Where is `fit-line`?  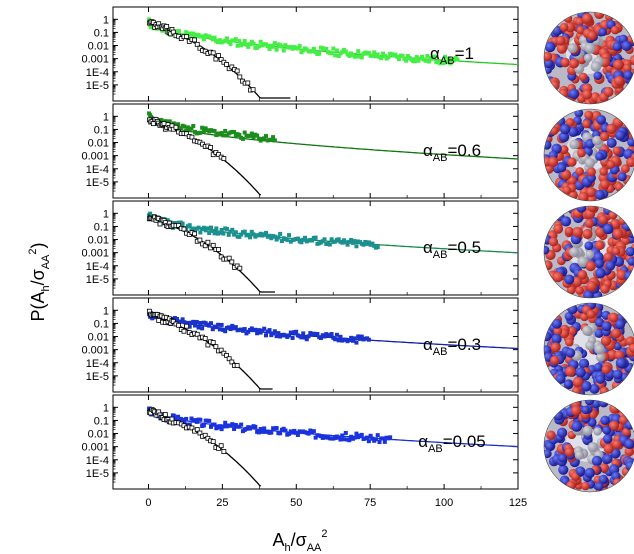 fit-line is located at coordinates (332, 138).